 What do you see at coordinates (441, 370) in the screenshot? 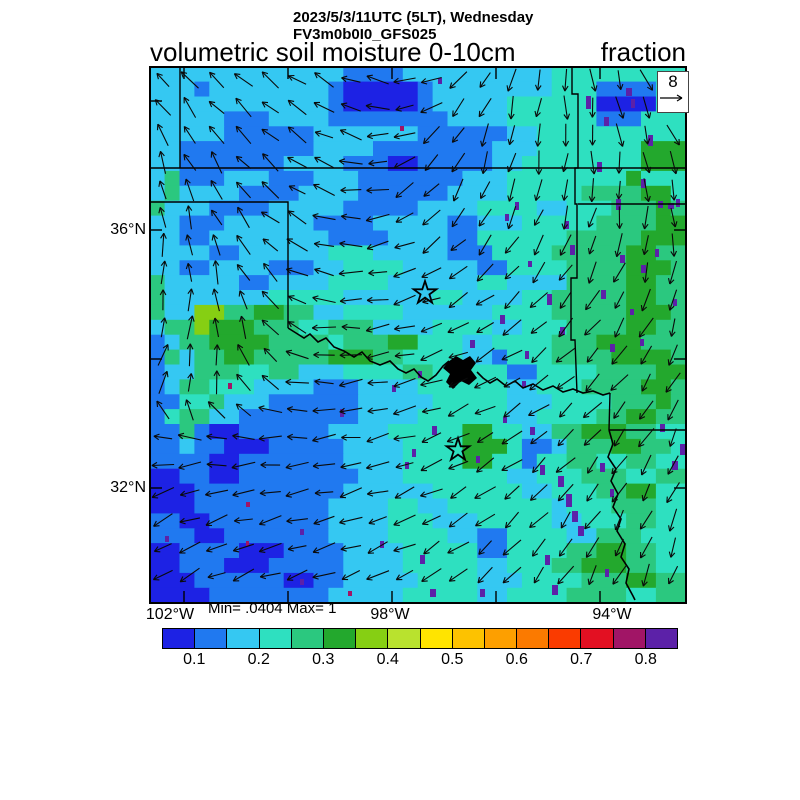
I see `city-star-markers` at bounding box center [441, 370].